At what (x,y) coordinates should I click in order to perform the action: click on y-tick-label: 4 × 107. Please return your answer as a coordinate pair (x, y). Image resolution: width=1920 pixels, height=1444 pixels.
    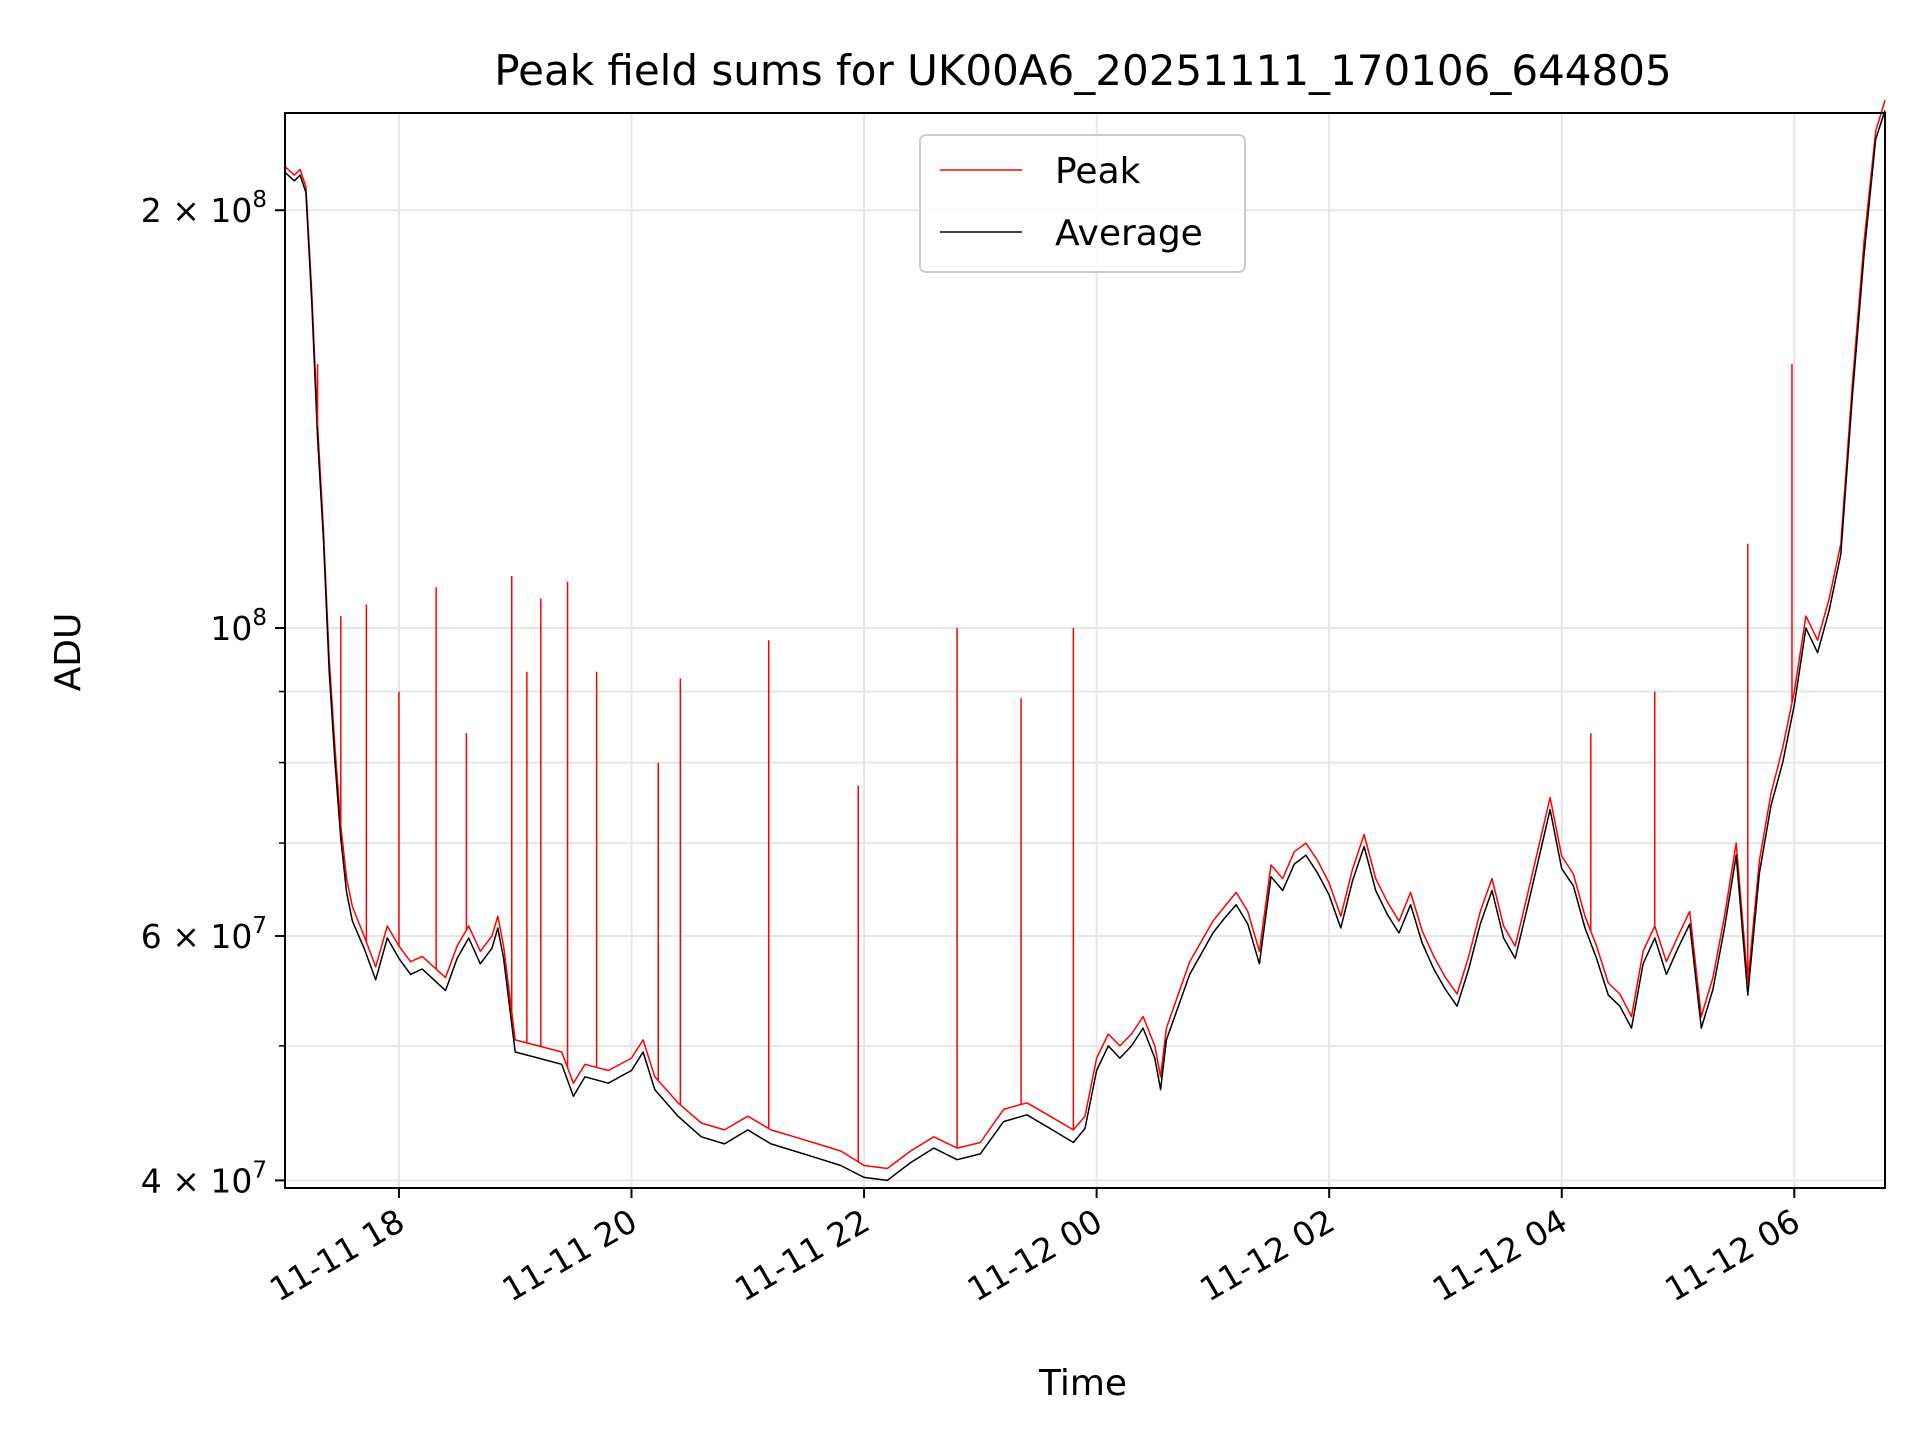
    Looking at the image, I should click on (204, 1178).